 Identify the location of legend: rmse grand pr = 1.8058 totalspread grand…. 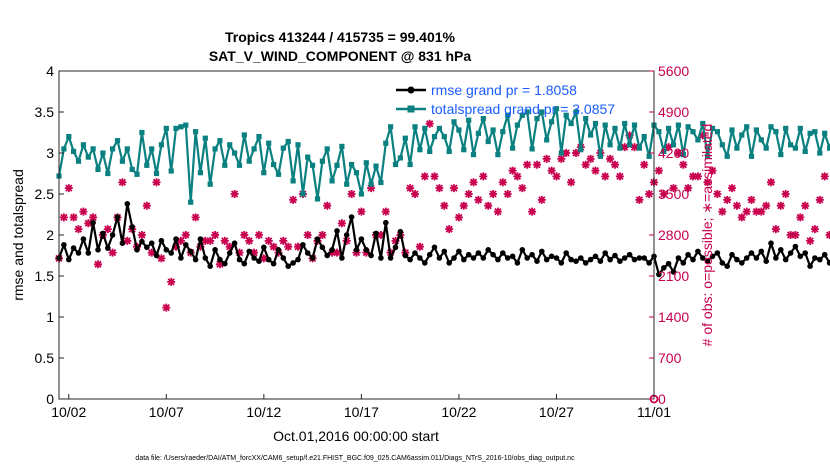
(505, 99).